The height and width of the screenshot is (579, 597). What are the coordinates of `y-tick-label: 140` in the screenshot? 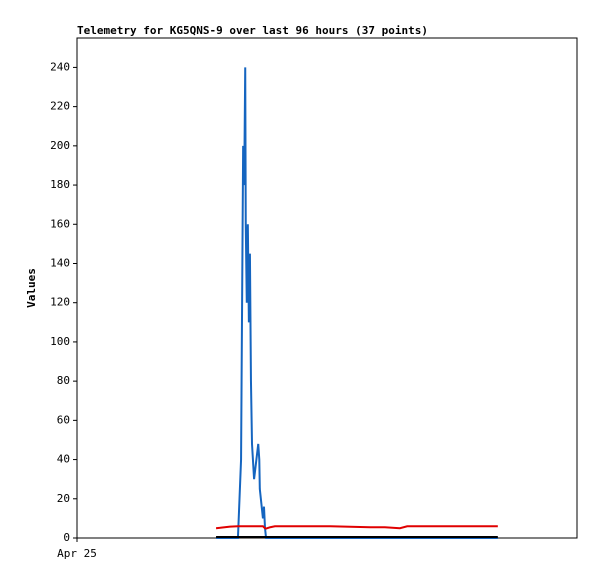 It's located at (60, 262).